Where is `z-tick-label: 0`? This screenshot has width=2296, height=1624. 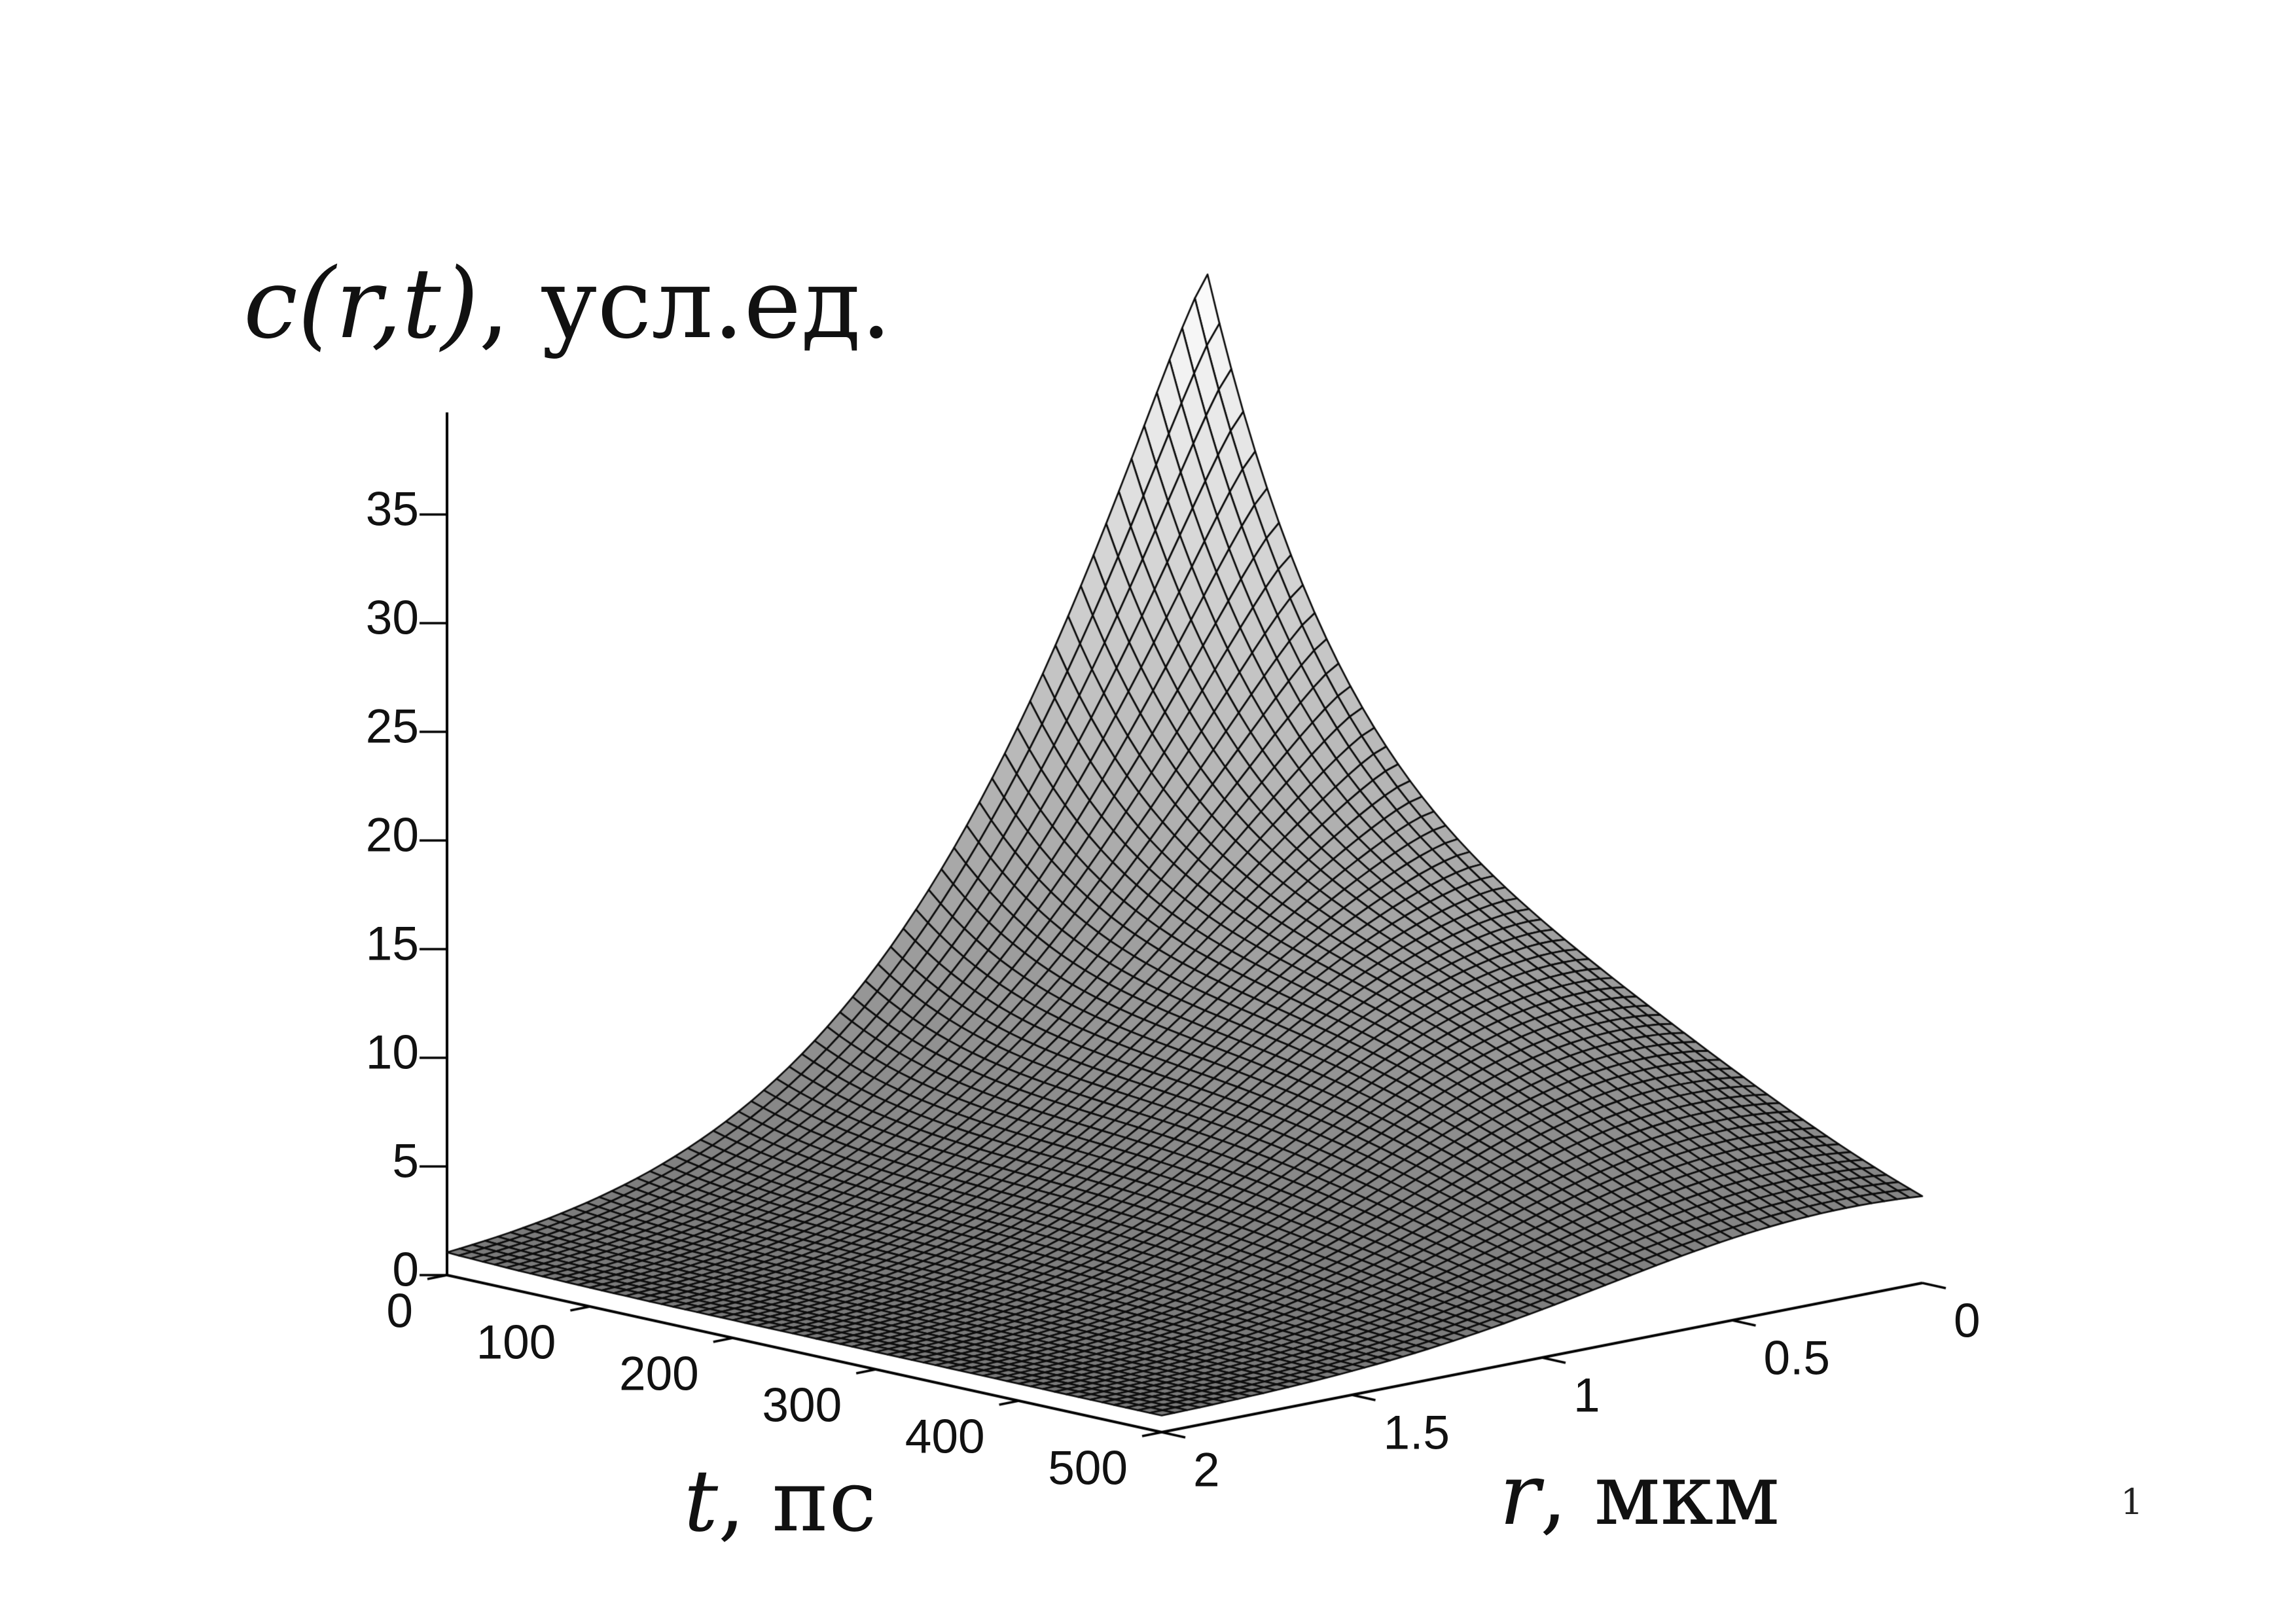
z-tick-label: 0 is located at coordinates (405, 1270).